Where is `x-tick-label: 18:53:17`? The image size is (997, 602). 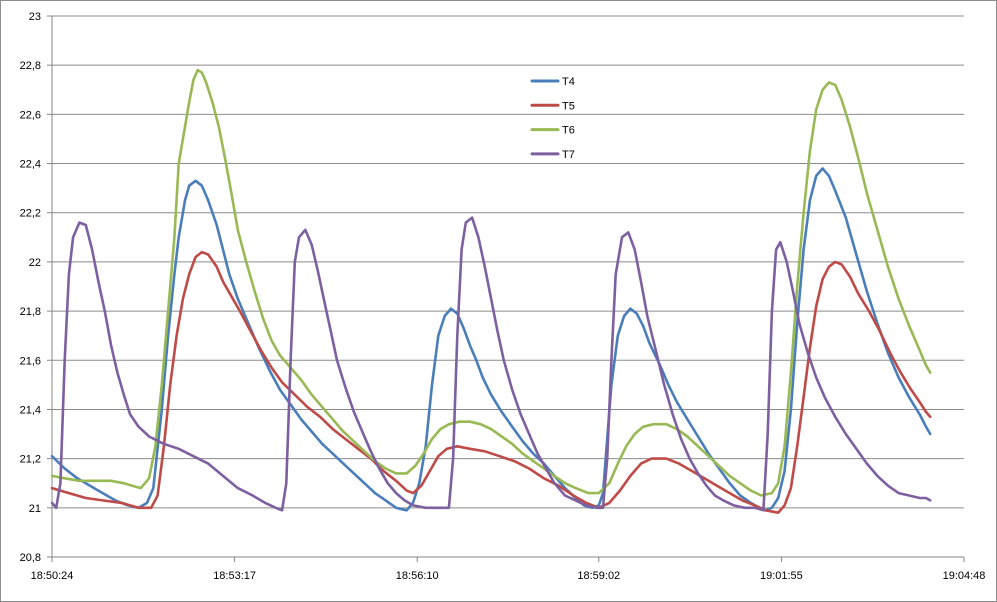 x-tick-label: 18:53:17 is located at coordinates (234, 576).